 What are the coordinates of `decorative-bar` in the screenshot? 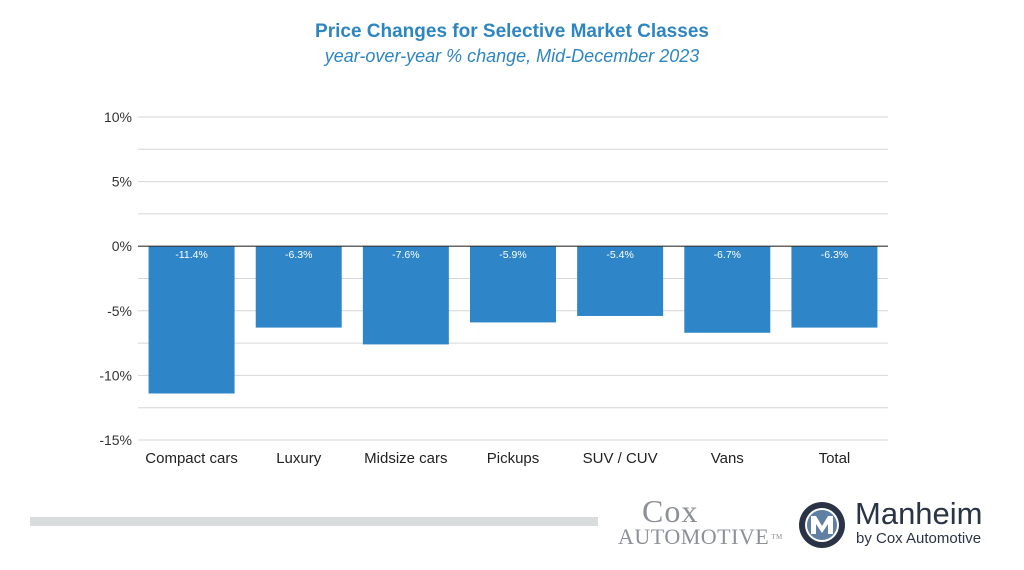 It's located at (314, 521).